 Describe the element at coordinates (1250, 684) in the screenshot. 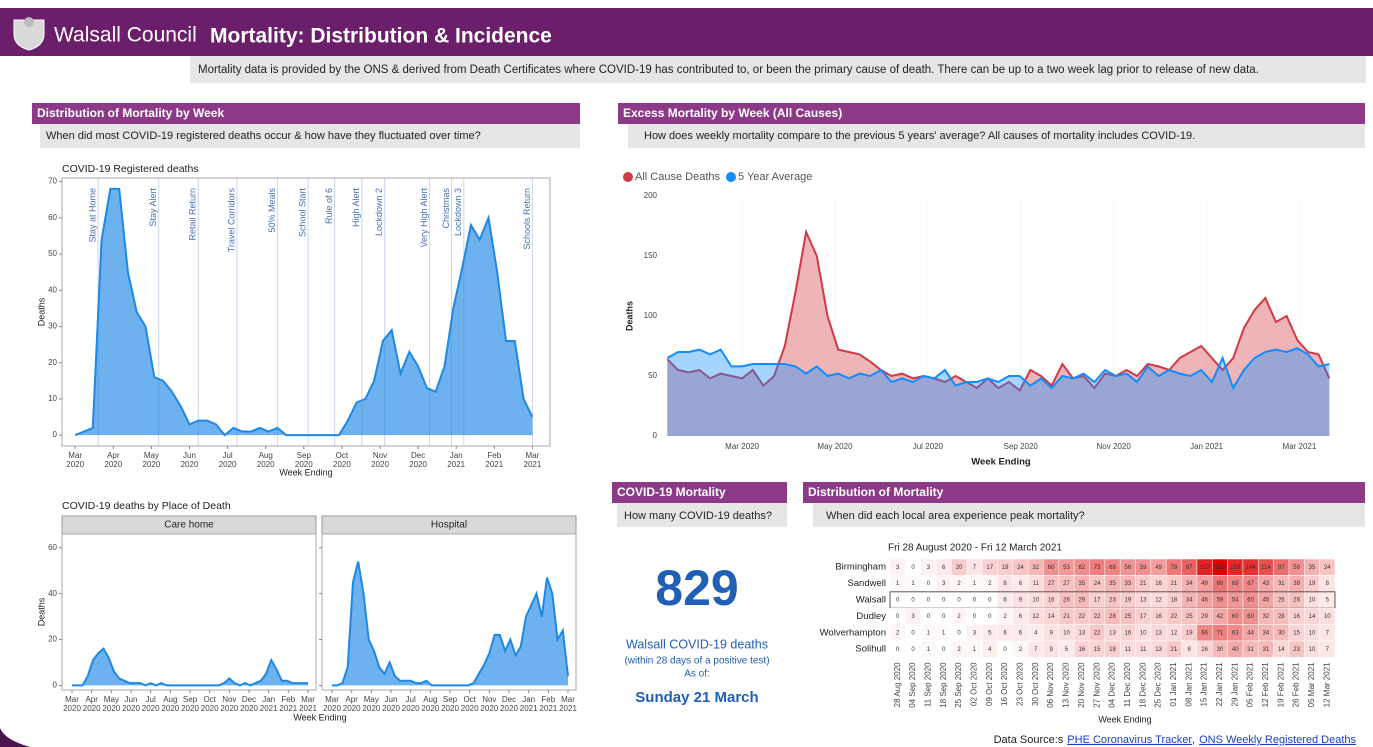

I see `x-tick-label: 05 Feb 2021` at that location.